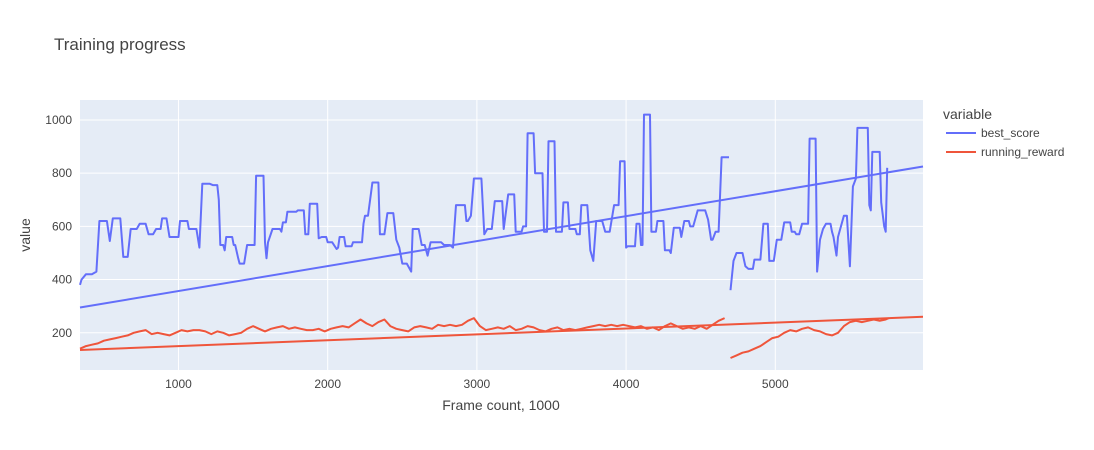 This screenshot has width=1094, height=450. What do you see at coordinates (62, 280) in the screenshot?
I see `y-tick-label: 400` at bounding box center [62, 280].